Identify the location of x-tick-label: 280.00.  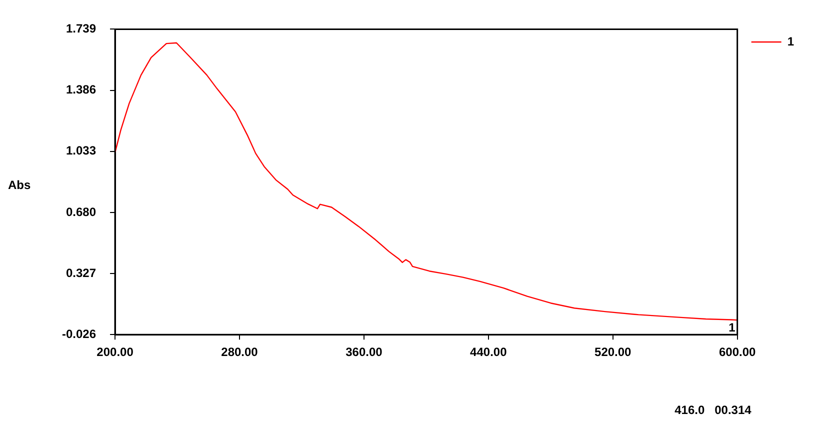
(239, 352).